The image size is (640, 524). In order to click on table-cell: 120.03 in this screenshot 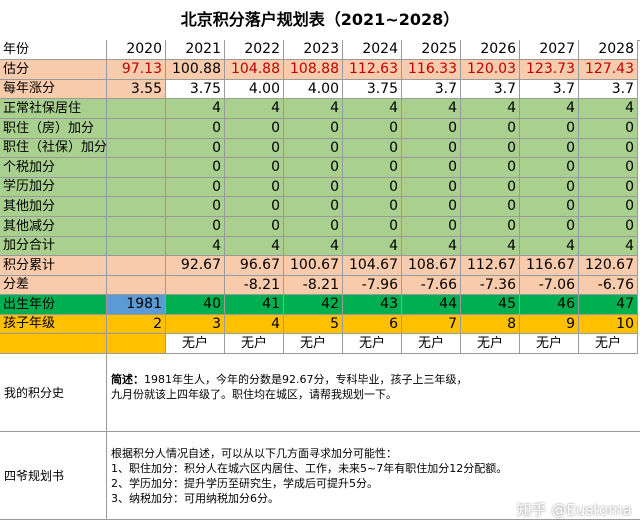, I will do `click(490, 70)`.